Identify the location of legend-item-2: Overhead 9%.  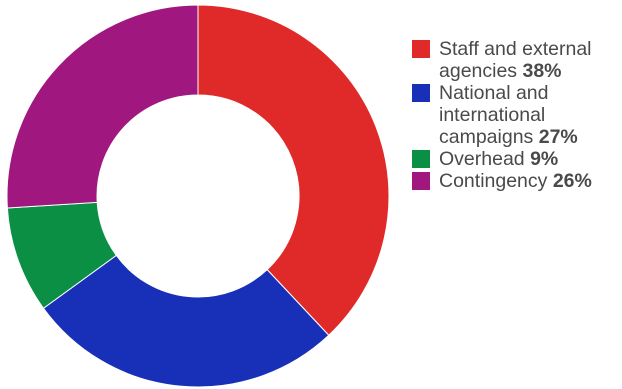
(516, 159).